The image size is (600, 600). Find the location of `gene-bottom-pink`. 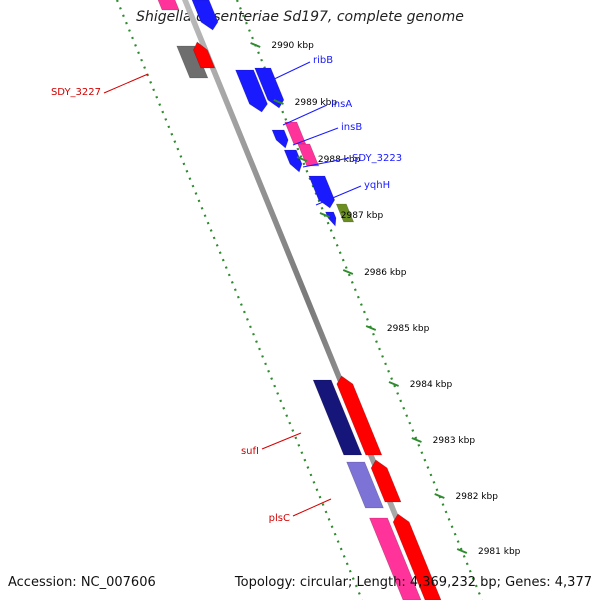

gene-bottom-pink is located at coordinates (395, 558).